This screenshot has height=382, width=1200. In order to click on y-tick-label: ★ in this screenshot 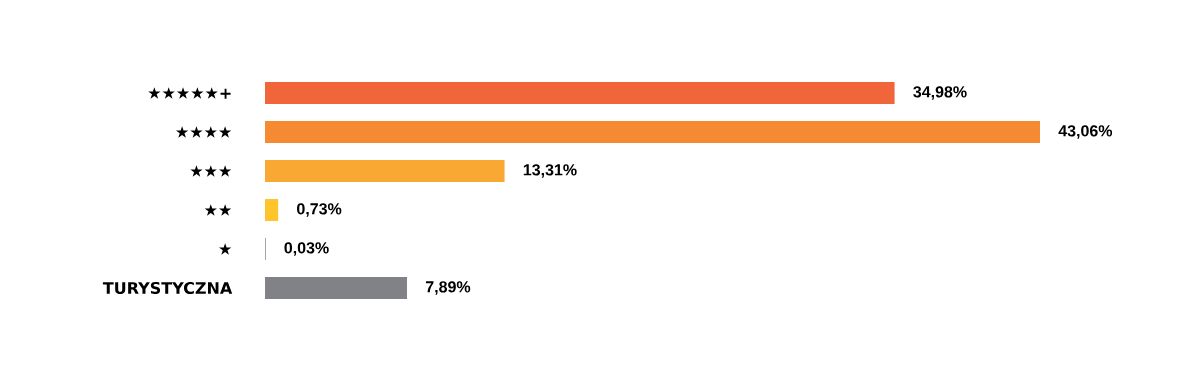, I will do `click(225, 249)`.